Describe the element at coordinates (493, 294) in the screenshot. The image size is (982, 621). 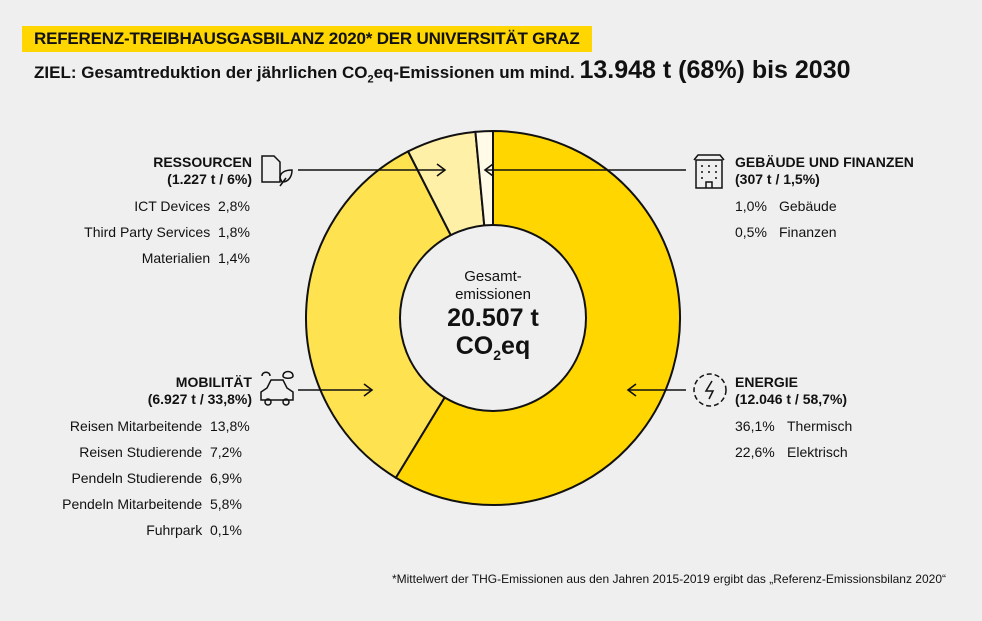
I see `center-line2: emissionen` at that location.